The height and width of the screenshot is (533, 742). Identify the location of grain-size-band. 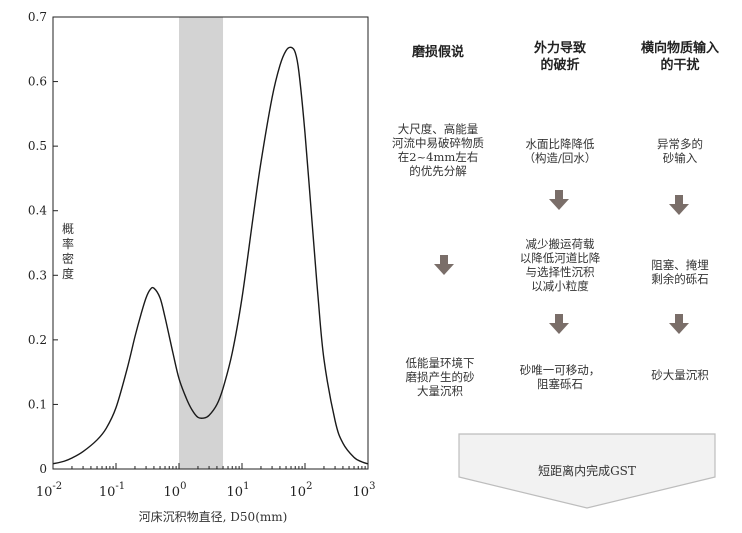
(201, 243).